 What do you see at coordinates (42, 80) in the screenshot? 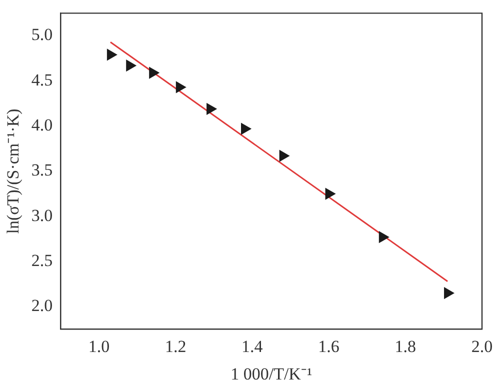
I see `y-tick-label: 4.5` at bounding box center [42, 80].